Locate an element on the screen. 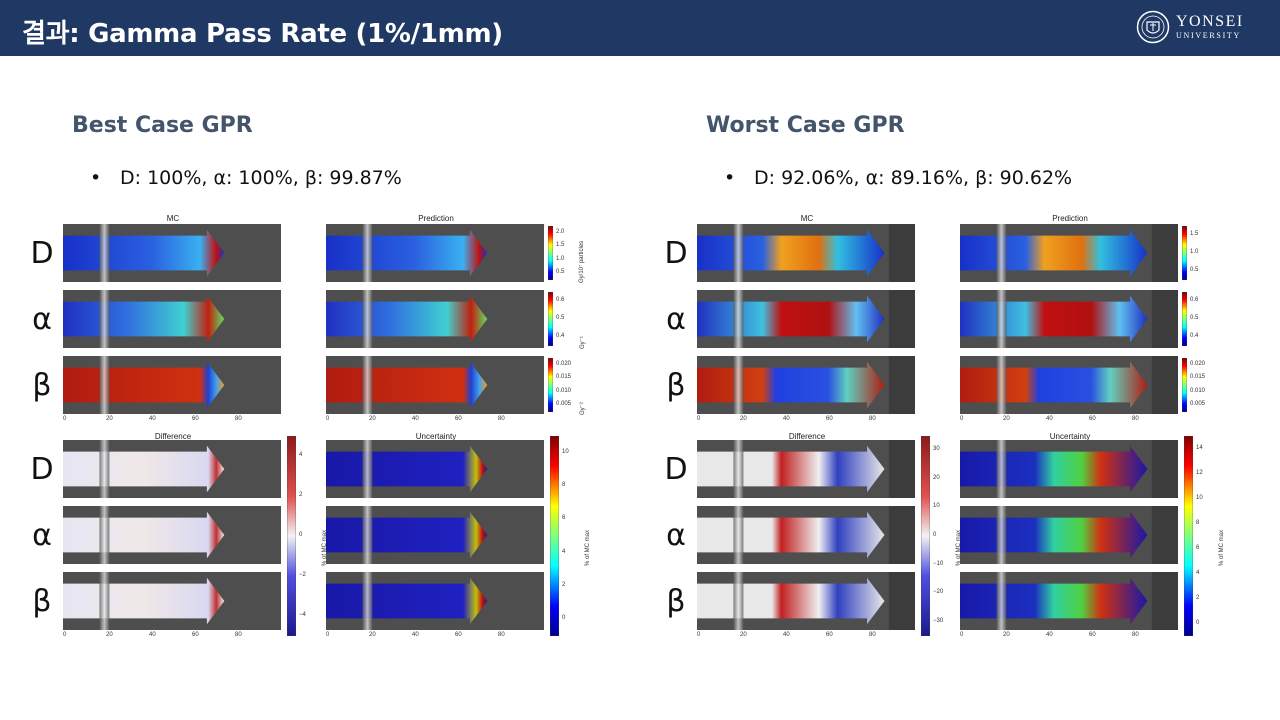  yonsei-logo: YONSEI UNIVERSITY is located at coordinates (1190, 27).